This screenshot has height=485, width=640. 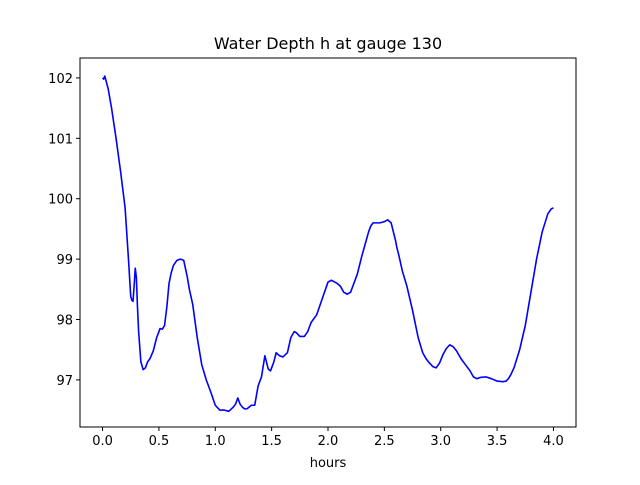 I want to click on x-tick-label: 2.0, so click(x=328, y=441).